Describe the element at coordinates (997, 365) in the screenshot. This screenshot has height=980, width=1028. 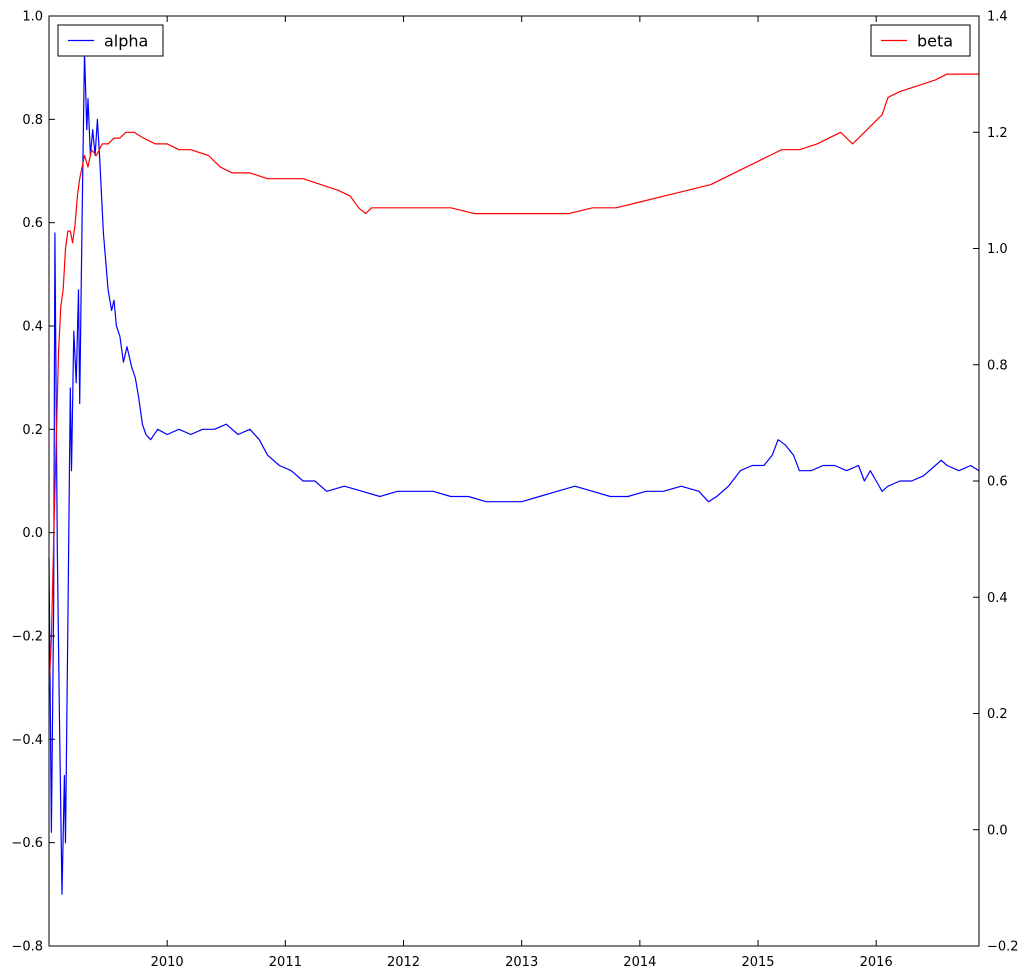
I see `y-right-tick-label: 0.8` at that location.